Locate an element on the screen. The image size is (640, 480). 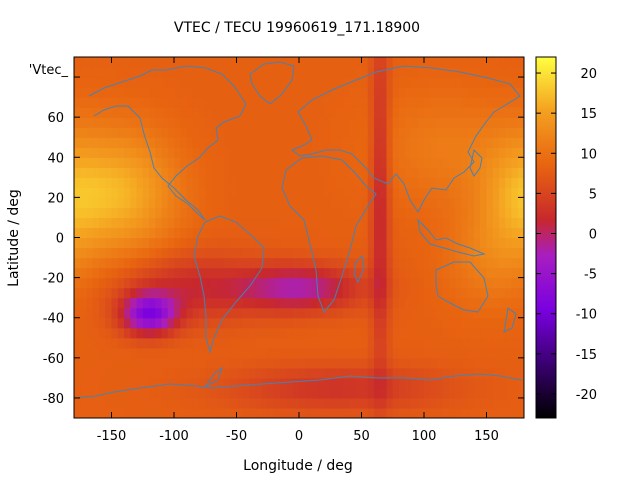
colorbar-tick-label: -20 is located at coordinates (586, 395).